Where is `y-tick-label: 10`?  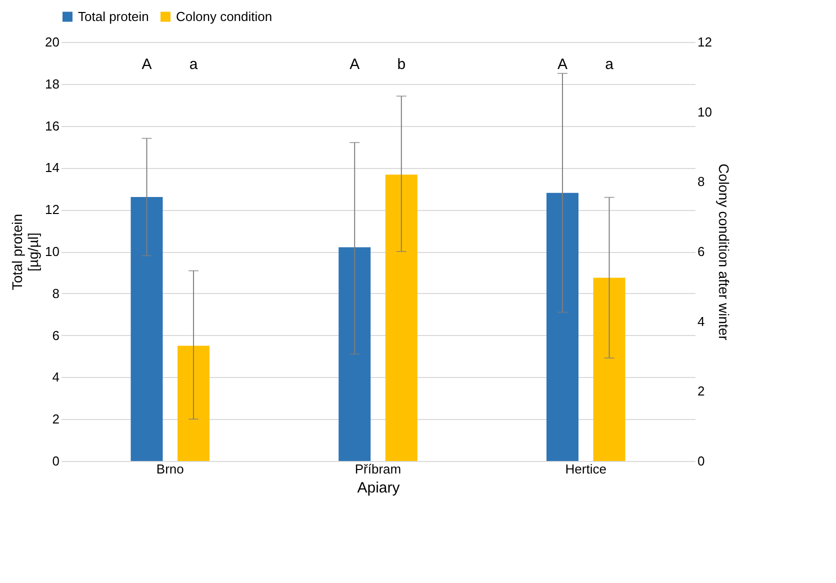
y-tick-label: 10 is located at coordinates (52, 251).